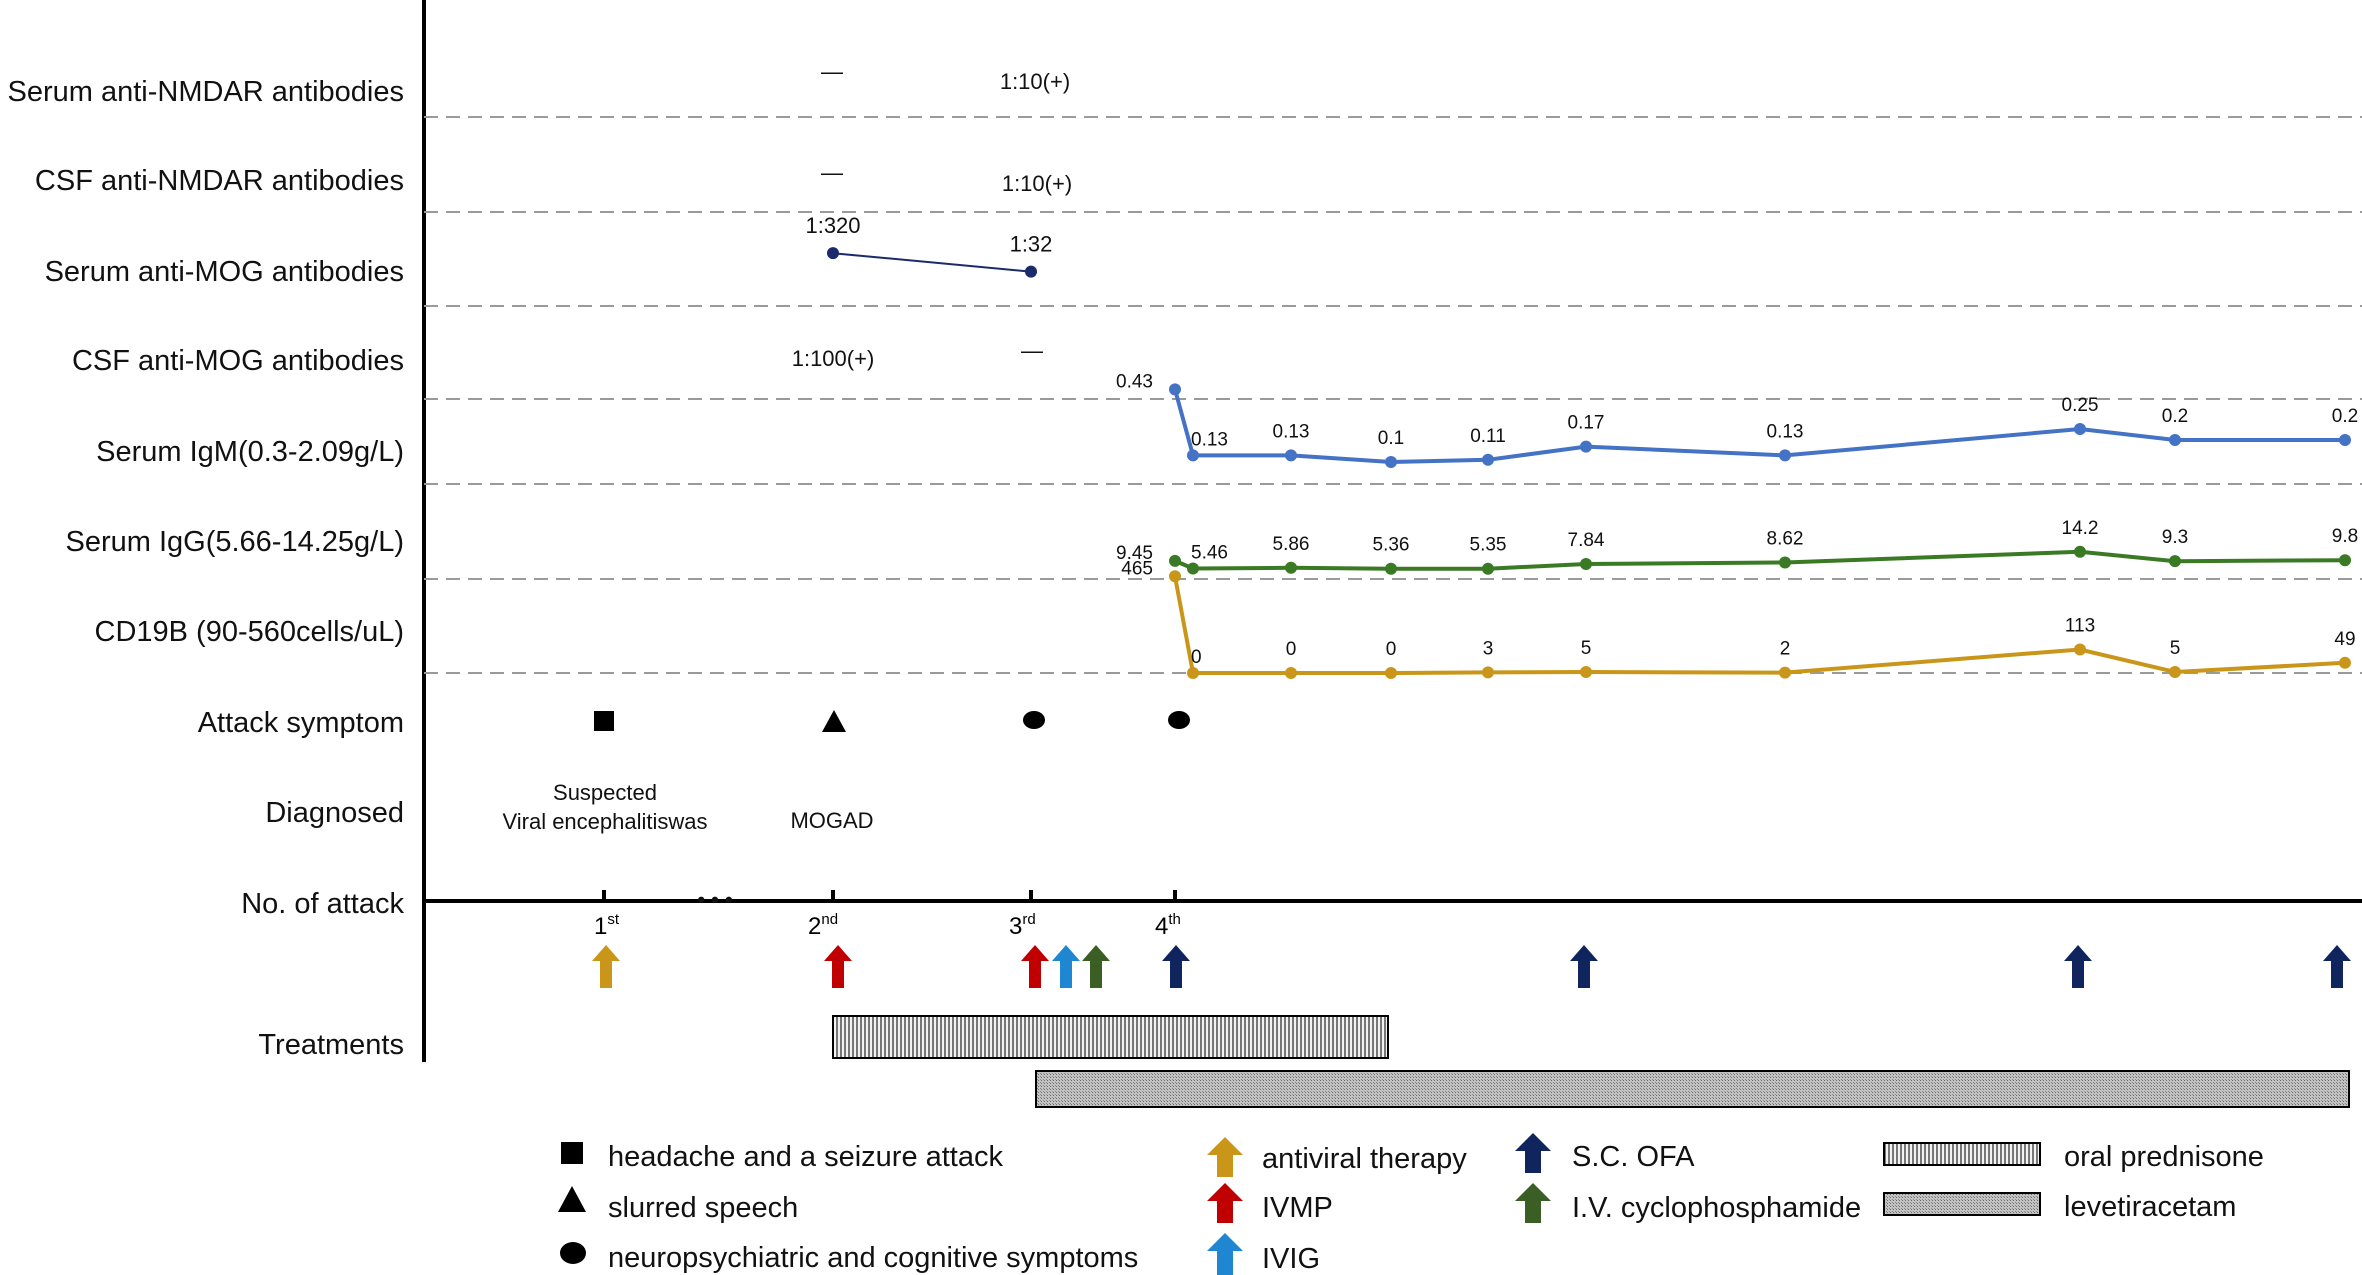  What do you see at coordinates (832, 225) in the screenshot?
I see `mog-data-label: 1:320` at bounding box center [832, 225].